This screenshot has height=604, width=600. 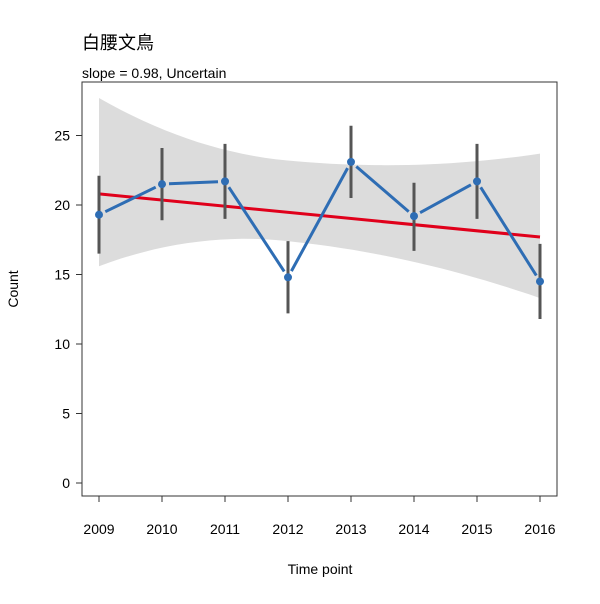 What do you see at coordinates (62, 275) in the screenshot?
I see `y-tick-label: 15` at bounding box center [62, 275].